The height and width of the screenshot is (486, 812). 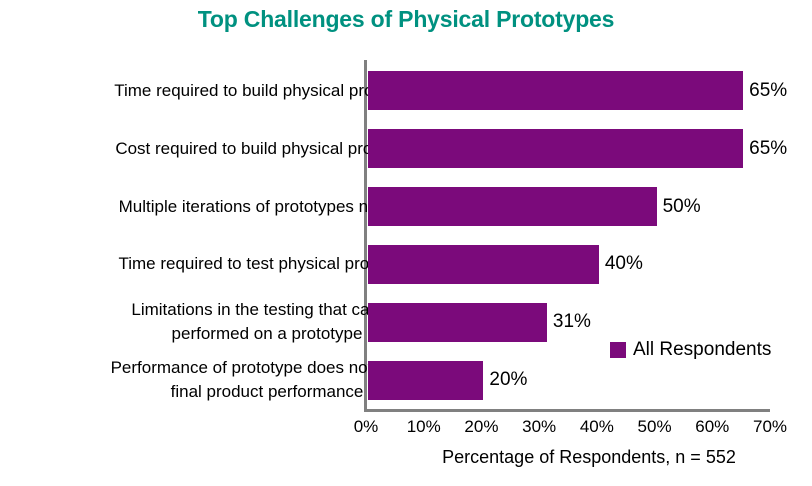 What do you see at coordinates (366, 426) in the screenshot?
I see `x-axis-tick-label: 0%` at bounding box center [366, 426].